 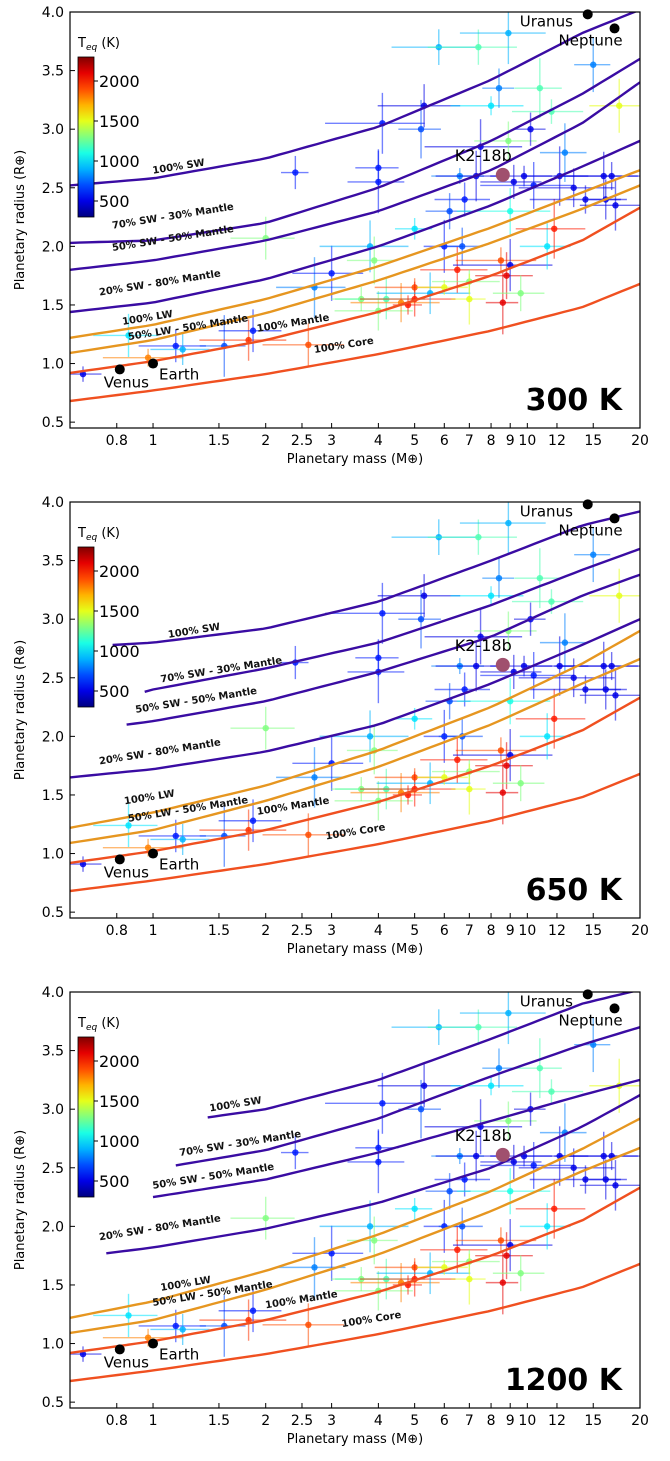 I want to click on x-tick-label: 15, so click(x=593, y=931).